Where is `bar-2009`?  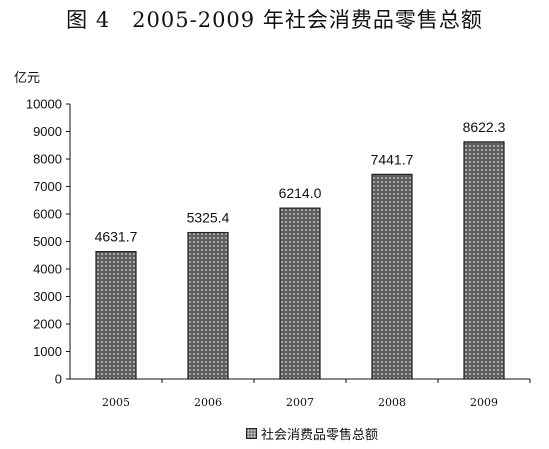 bar-2009 is located at coordinates (484, 260).